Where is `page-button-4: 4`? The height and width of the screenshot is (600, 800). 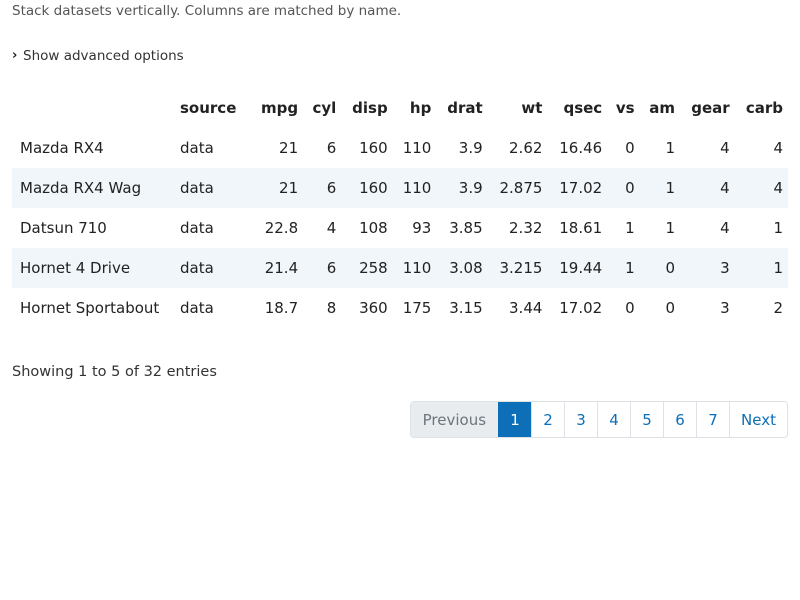 page-button-4: 4 is located at coordinates (614, 419).